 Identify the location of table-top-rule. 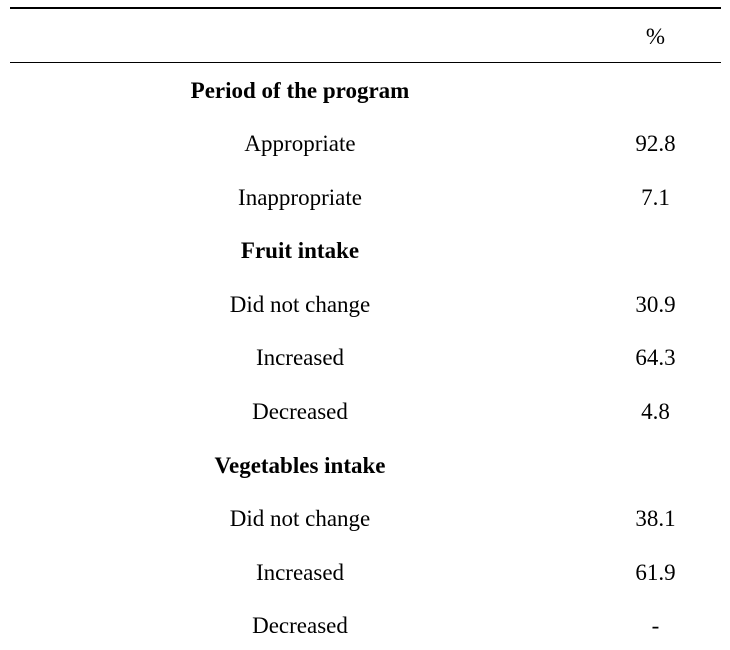
(365, 8).